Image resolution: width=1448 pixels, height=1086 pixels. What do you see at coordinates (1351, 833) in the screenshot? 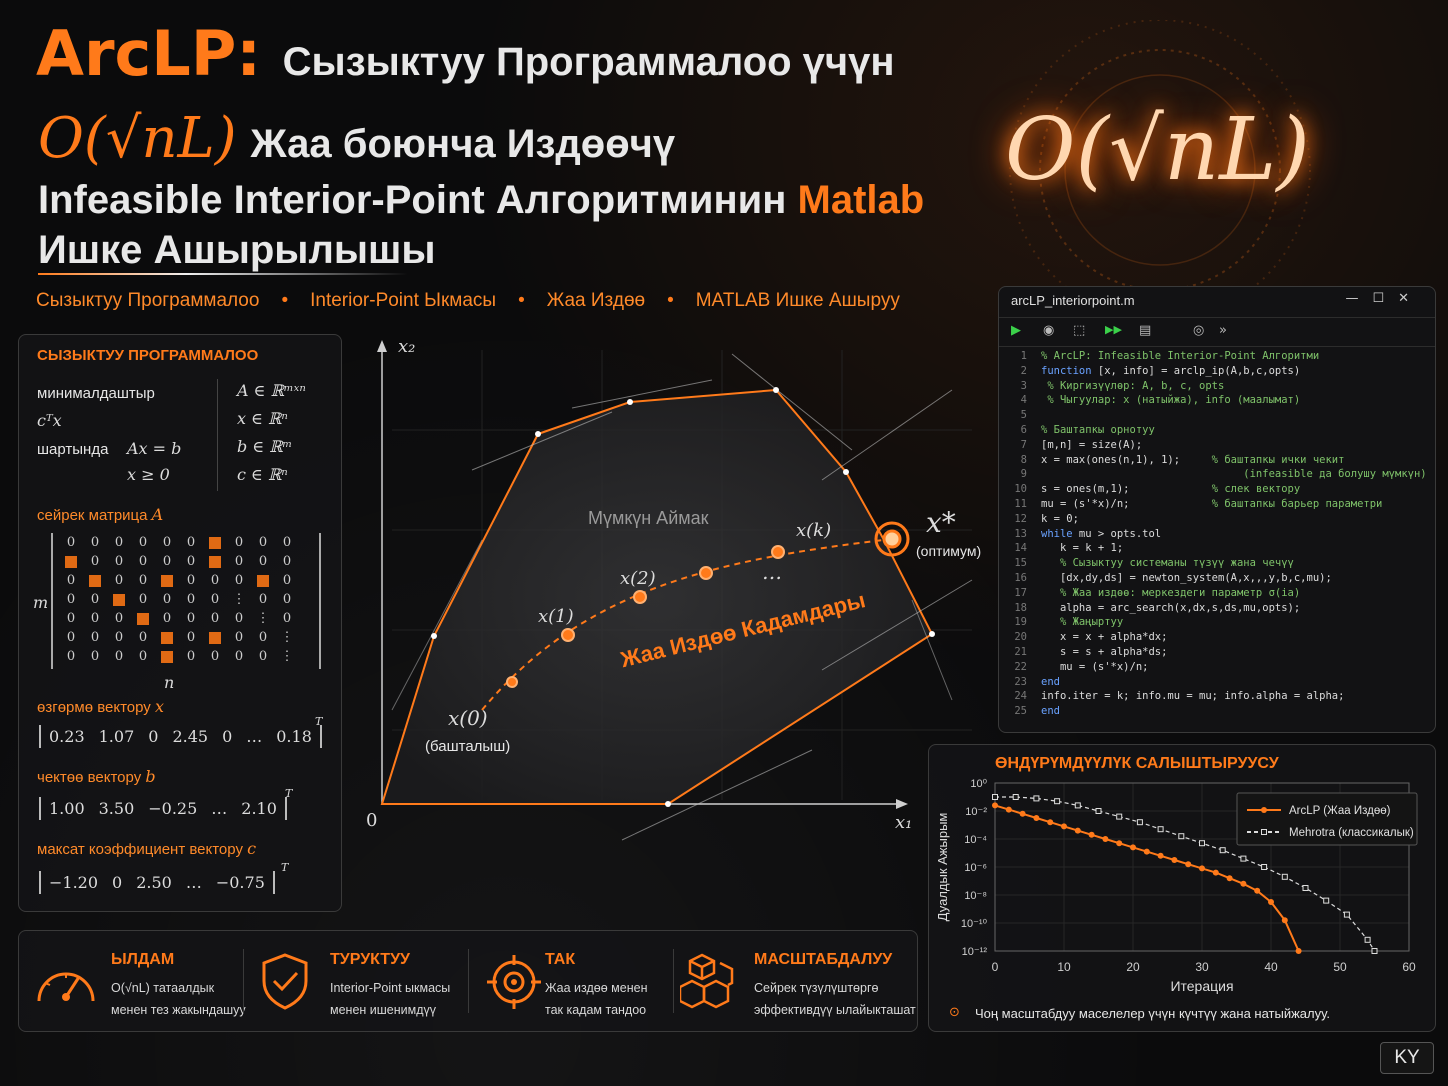
I see `legend-label: Mehrotra (классикалык)` at bounding box center [1351, 833].